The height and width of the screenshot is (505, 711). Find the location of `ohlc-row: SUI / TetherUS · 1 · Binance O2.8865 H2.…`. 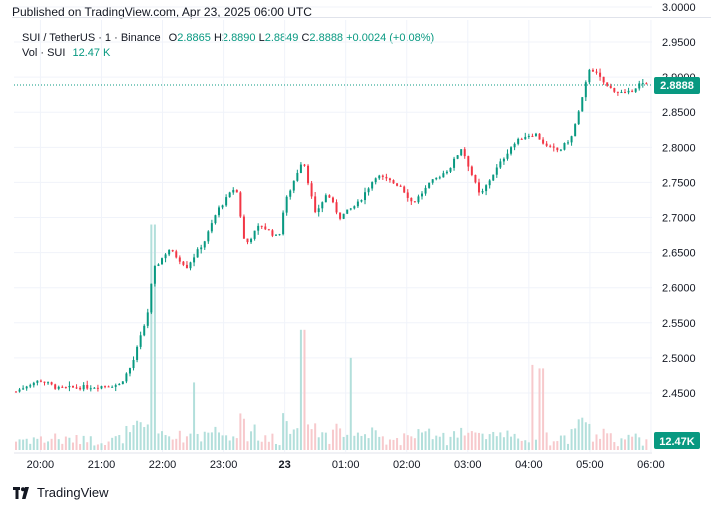

ohlc-row: SUI / TetherUS · 1 · Binance O2.8865 H2.… is located at coordinates (228, 38).